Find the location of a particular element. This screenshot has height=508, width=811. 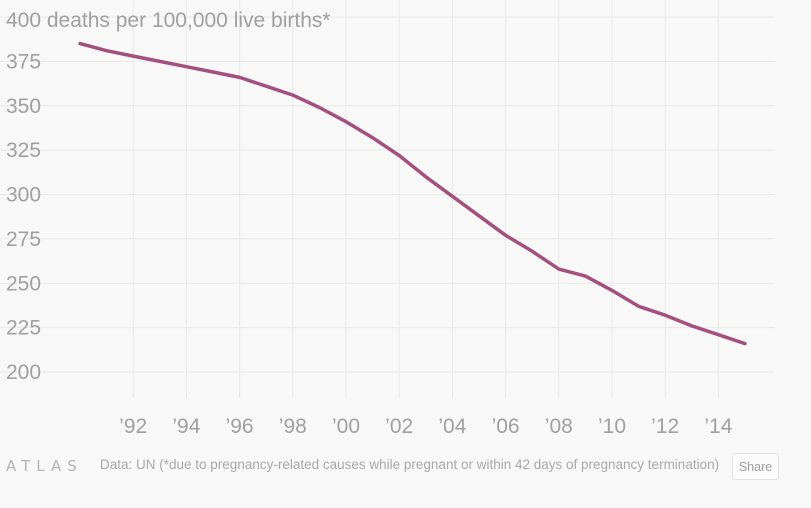

atlas-logo: ATLAS is located at coordinates (44, 466).